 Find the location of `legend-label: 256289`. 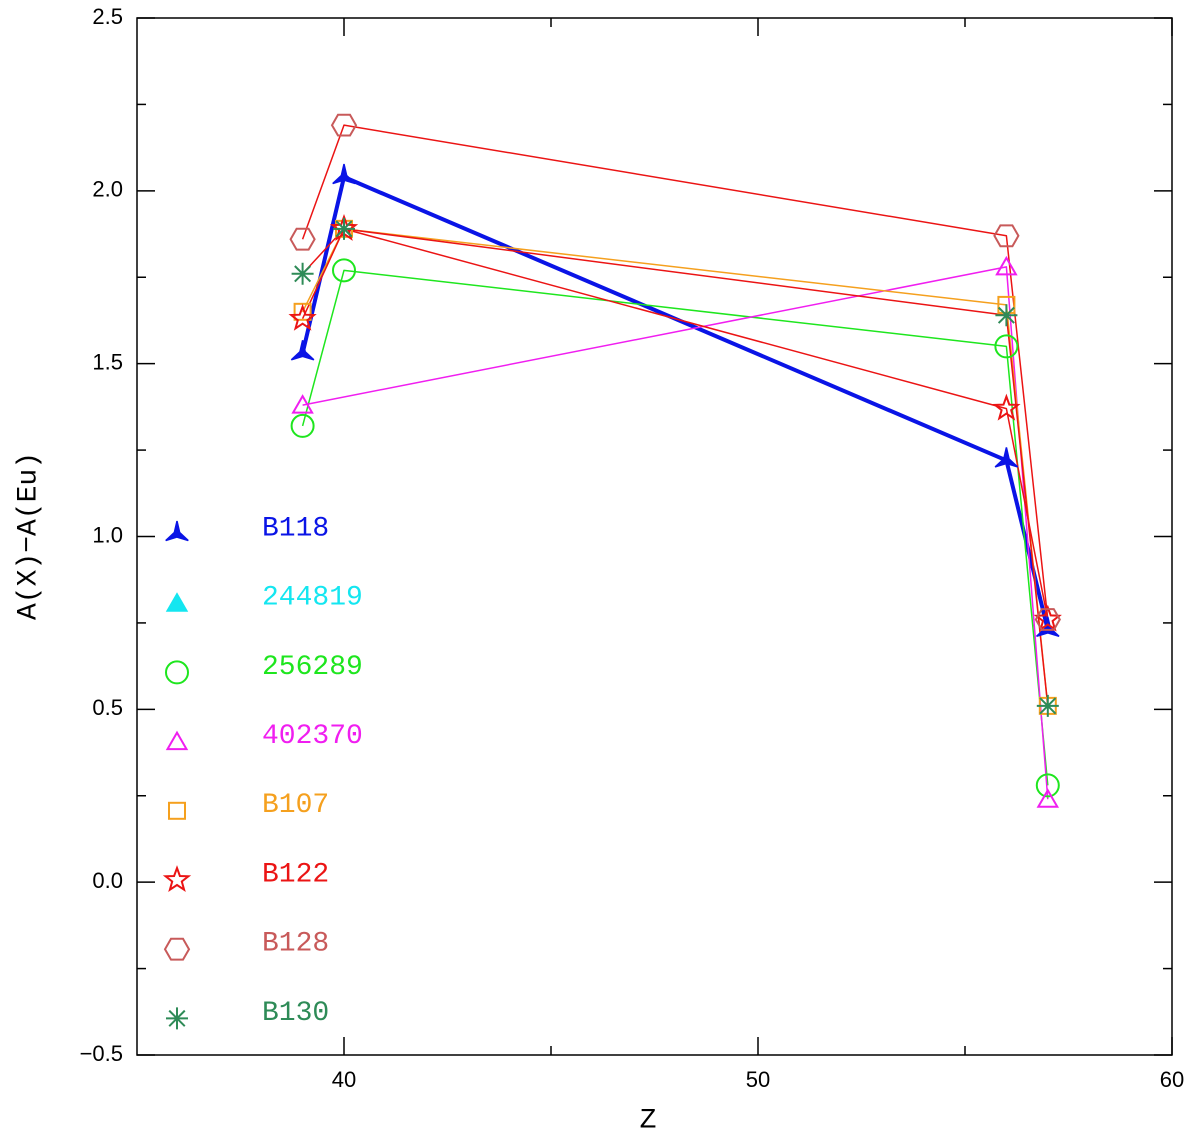

legend-label: 256289 is located at coordinates (312, 667).